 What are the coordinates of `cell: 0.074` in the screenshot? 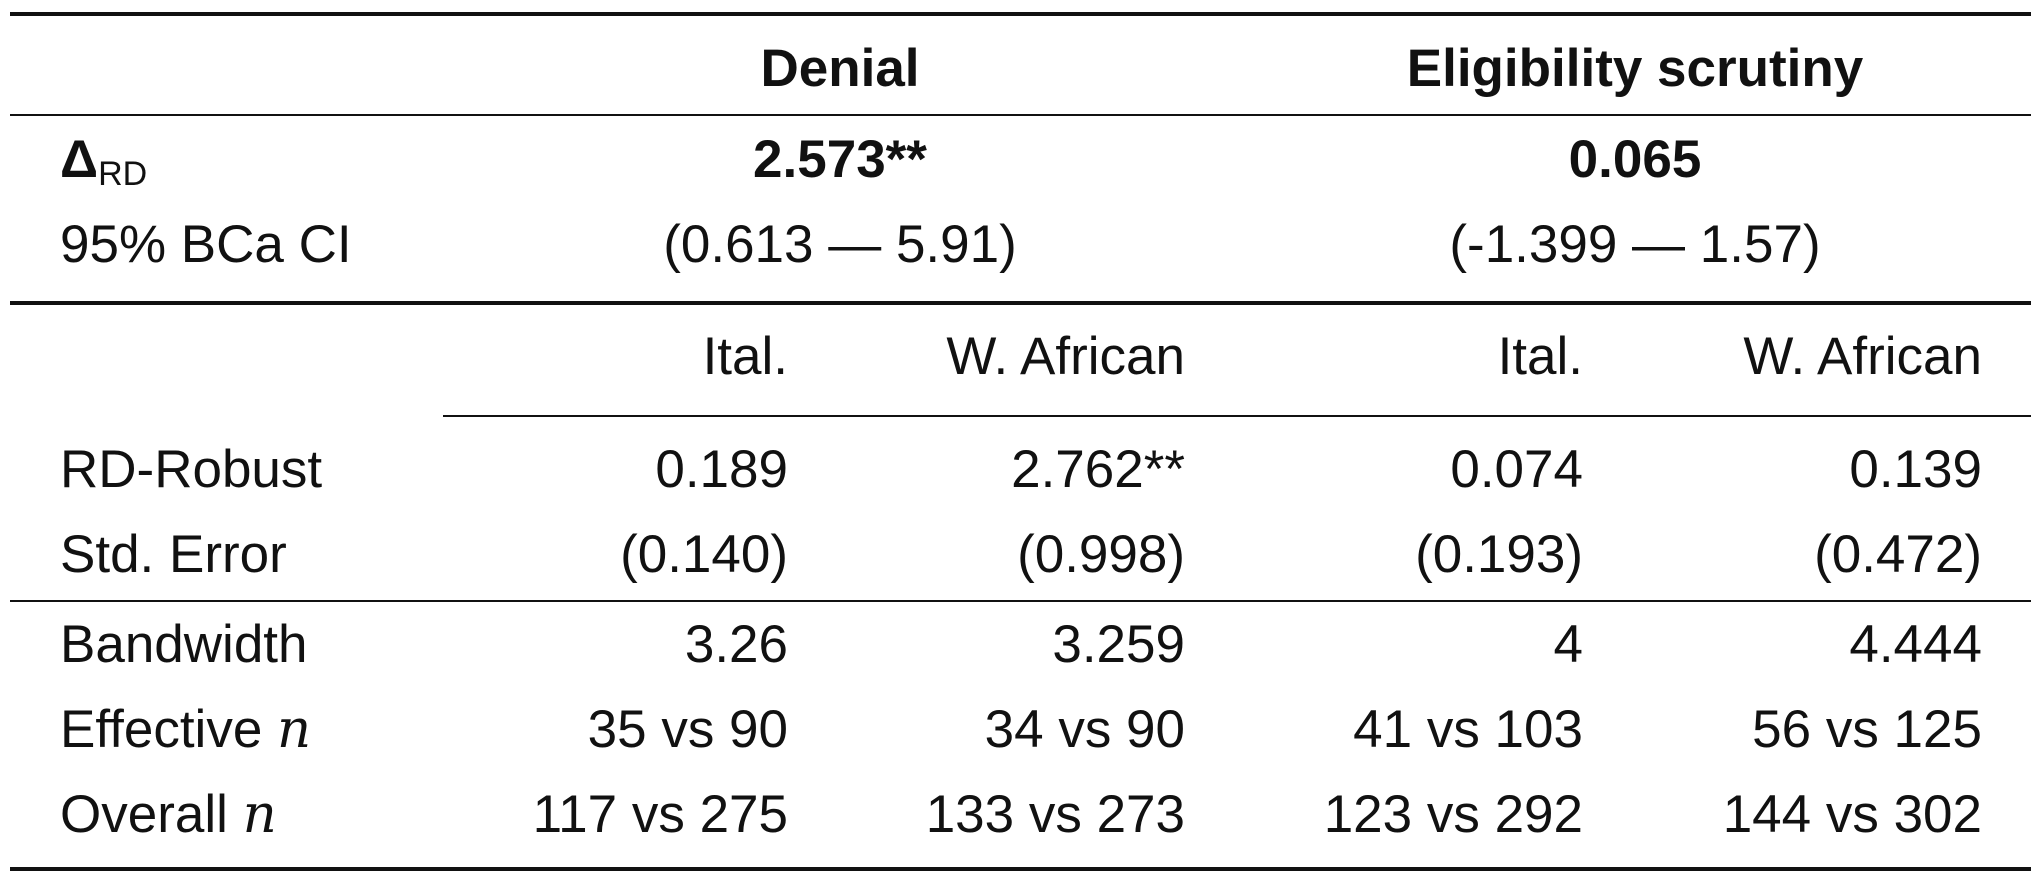 It's located at (1516, 469).